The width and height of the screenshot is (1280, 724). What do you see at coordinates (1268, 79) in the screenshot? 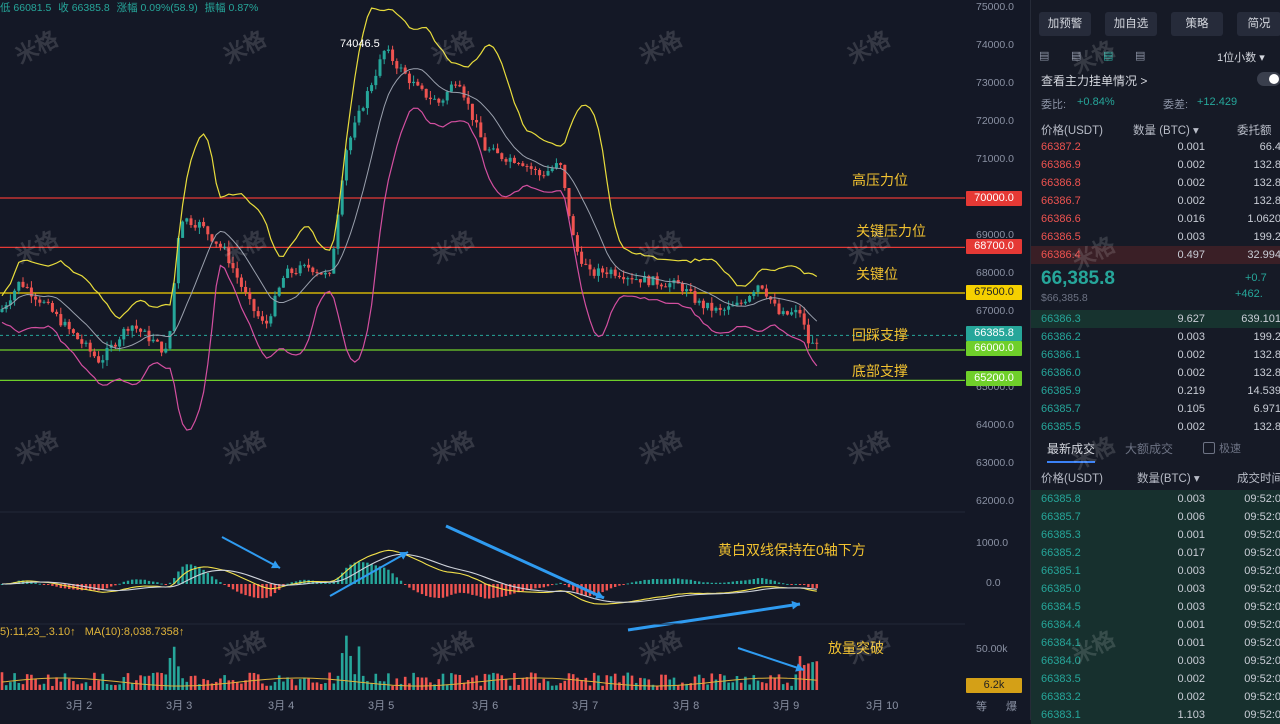
I see `main-orders-toggle` at bounding box center [1268, 79].